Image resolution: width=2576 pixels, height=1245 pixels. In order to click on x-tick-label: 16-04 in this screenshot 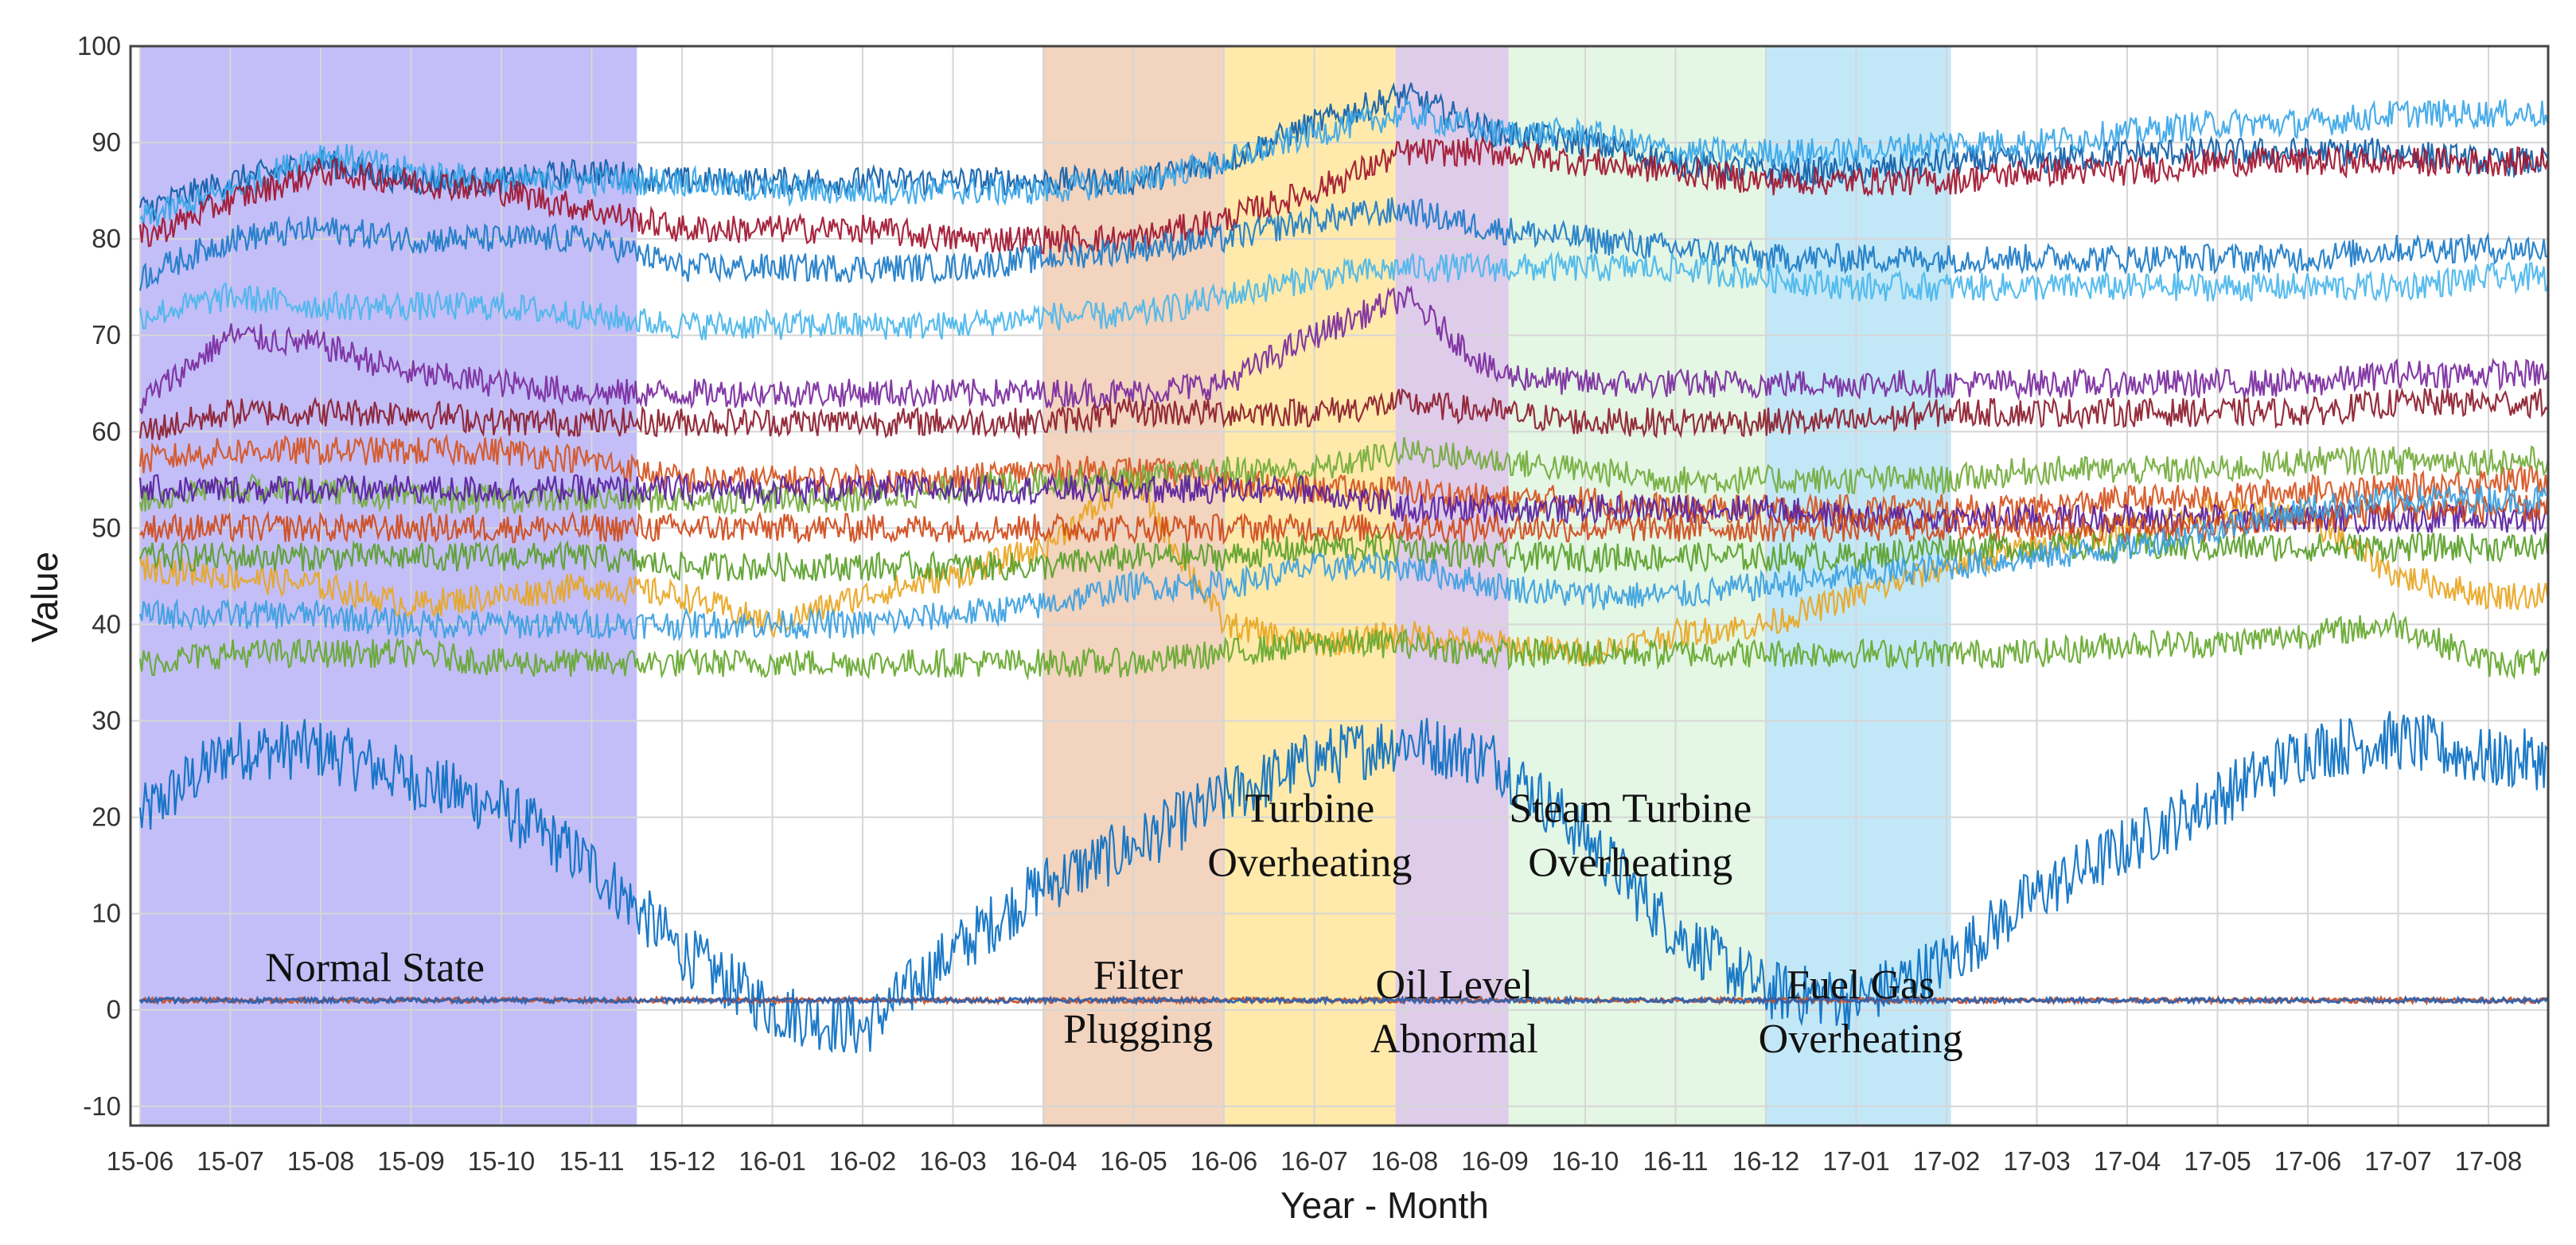, I will do `click(1043, 1161)`.